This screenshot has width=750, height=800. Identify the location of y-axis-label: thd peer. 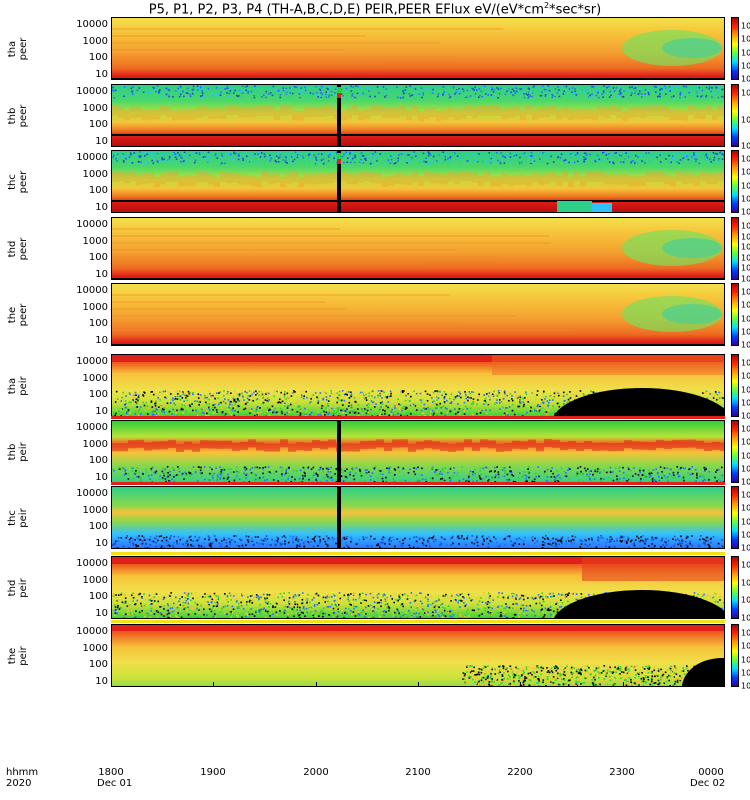
(18, 248).